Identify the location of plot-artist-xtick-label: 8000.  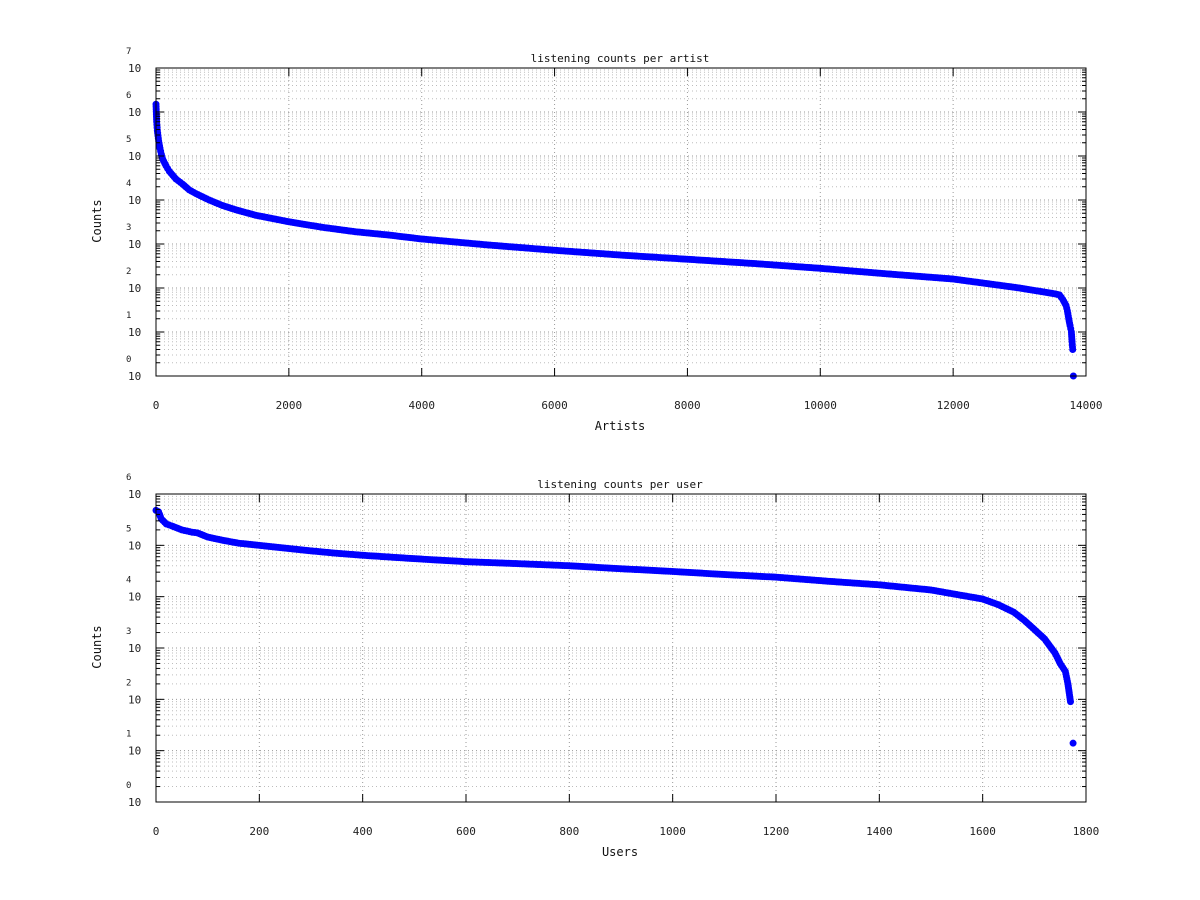
(687, 405).